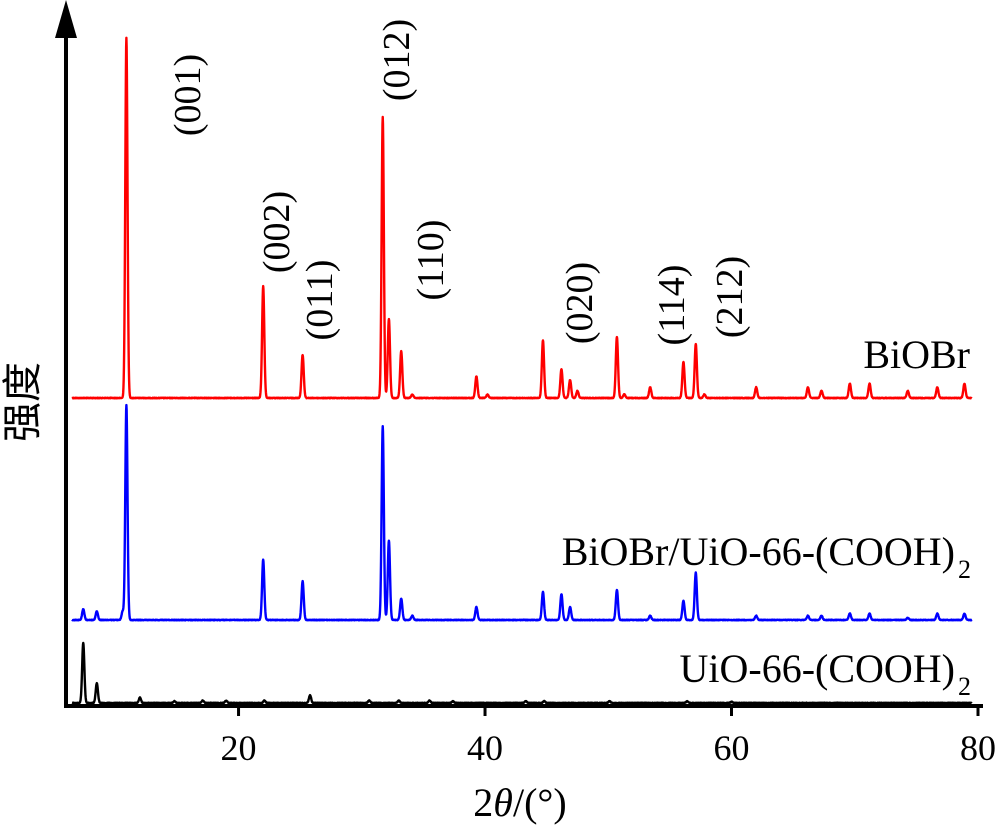 The width and height of the screenshot is (1000, 838). Describe the element at coordinates (485, 748) in the screenshot. I see `x-tick-label-40: 40` at that location.